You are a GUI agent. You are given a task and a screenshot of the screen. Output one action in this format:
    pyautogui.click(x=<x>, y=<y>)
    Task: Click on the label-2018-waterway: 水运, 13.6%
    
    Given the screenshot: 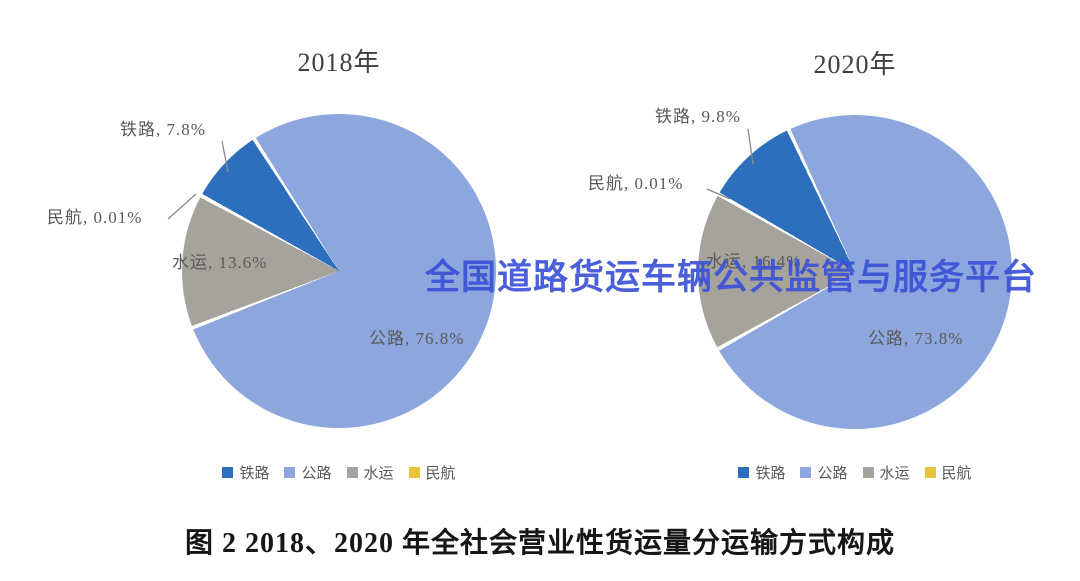 What is the action you would take?
    pyautogui.click(x=220, y=262)
    